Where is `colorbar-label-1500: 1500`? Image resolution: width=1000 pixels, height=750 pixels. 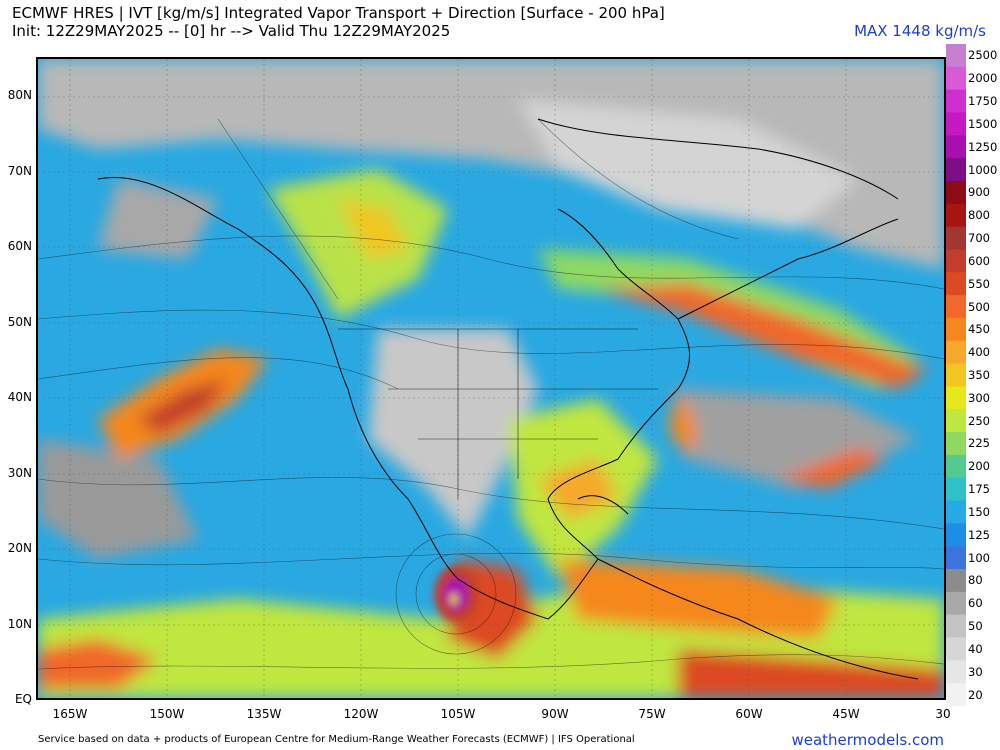
colorbar-label-1500: 1500 is located at coordinates (983, 123).